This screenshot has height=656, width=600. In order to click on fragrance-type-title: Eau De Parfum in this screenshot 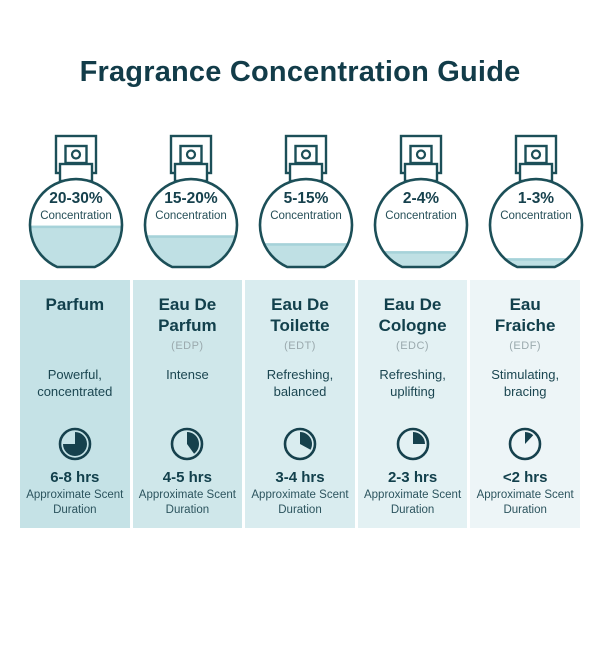, I will do `click(187, 315)`.